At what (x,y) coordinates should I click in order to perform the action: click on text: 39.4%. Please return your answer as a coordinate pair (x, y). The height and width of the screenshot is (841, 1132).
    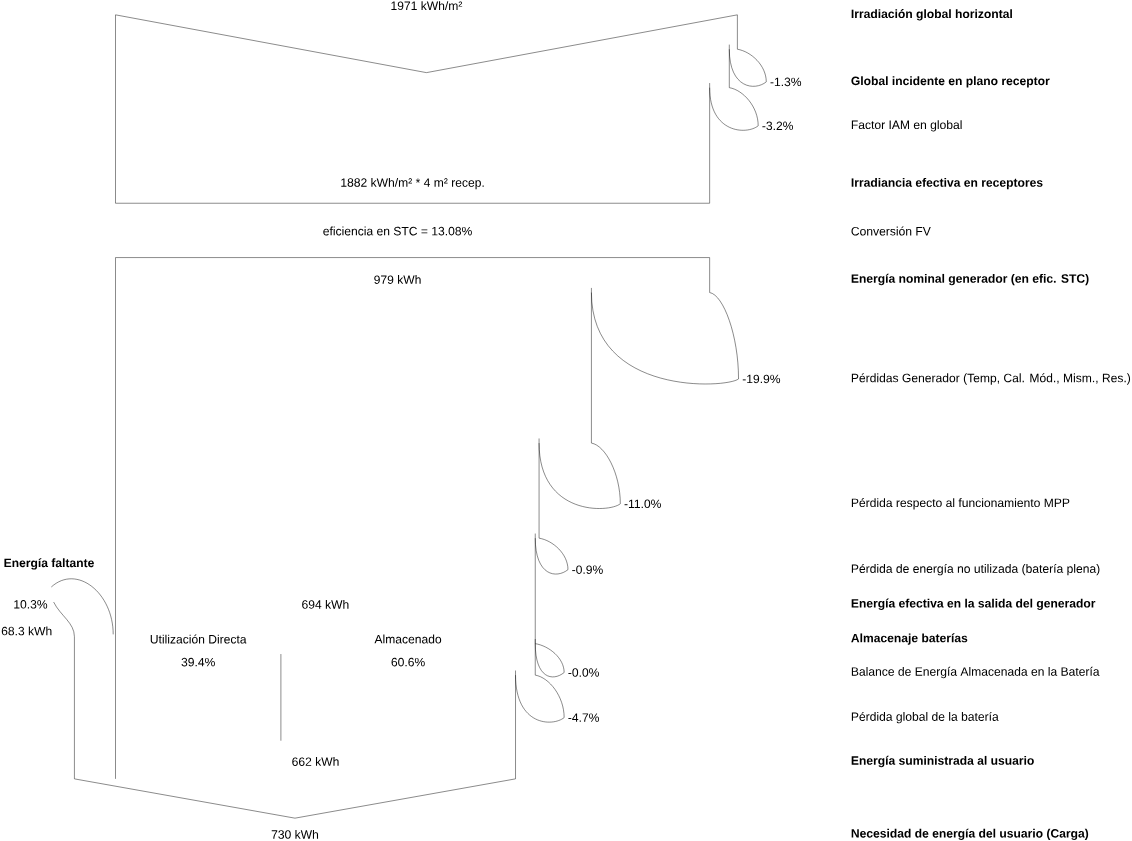
    Looking at the image, I should click on (198, 662).